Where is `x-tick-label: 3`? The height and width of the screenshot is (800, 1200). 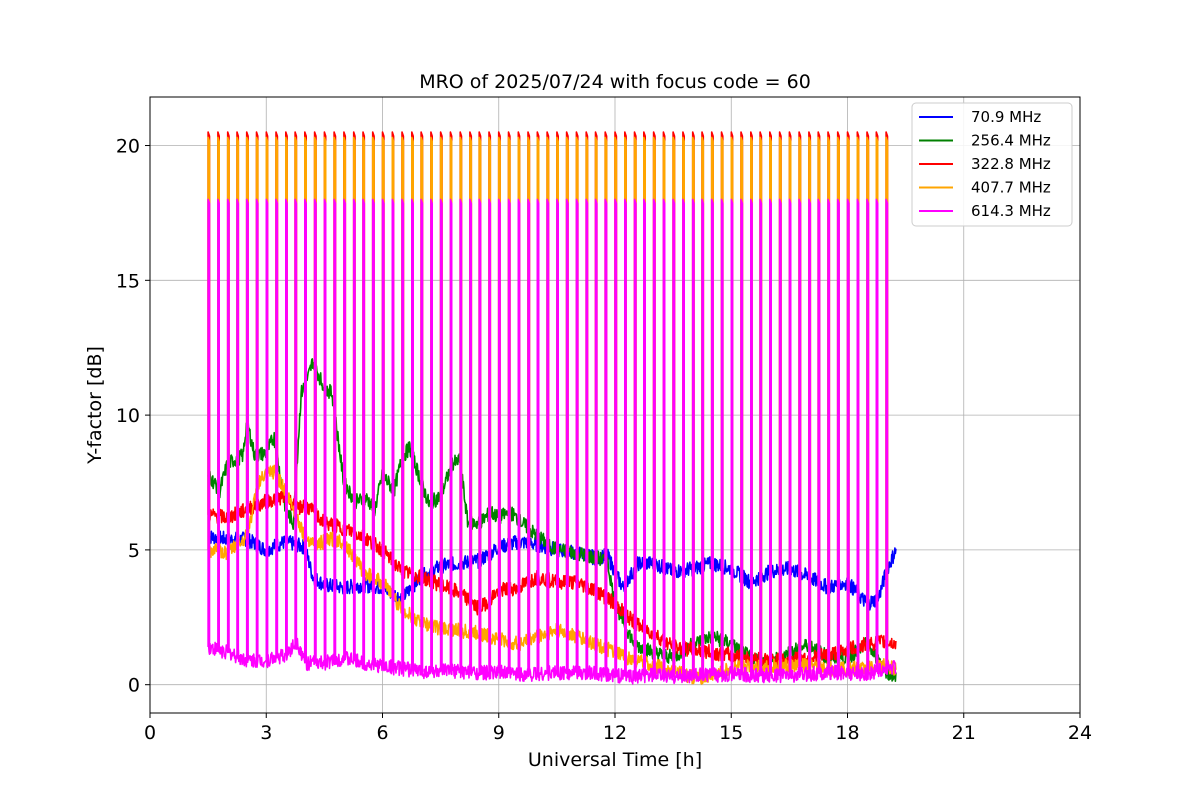
x-tick-label: 3 is located at coordinates (266, 733).